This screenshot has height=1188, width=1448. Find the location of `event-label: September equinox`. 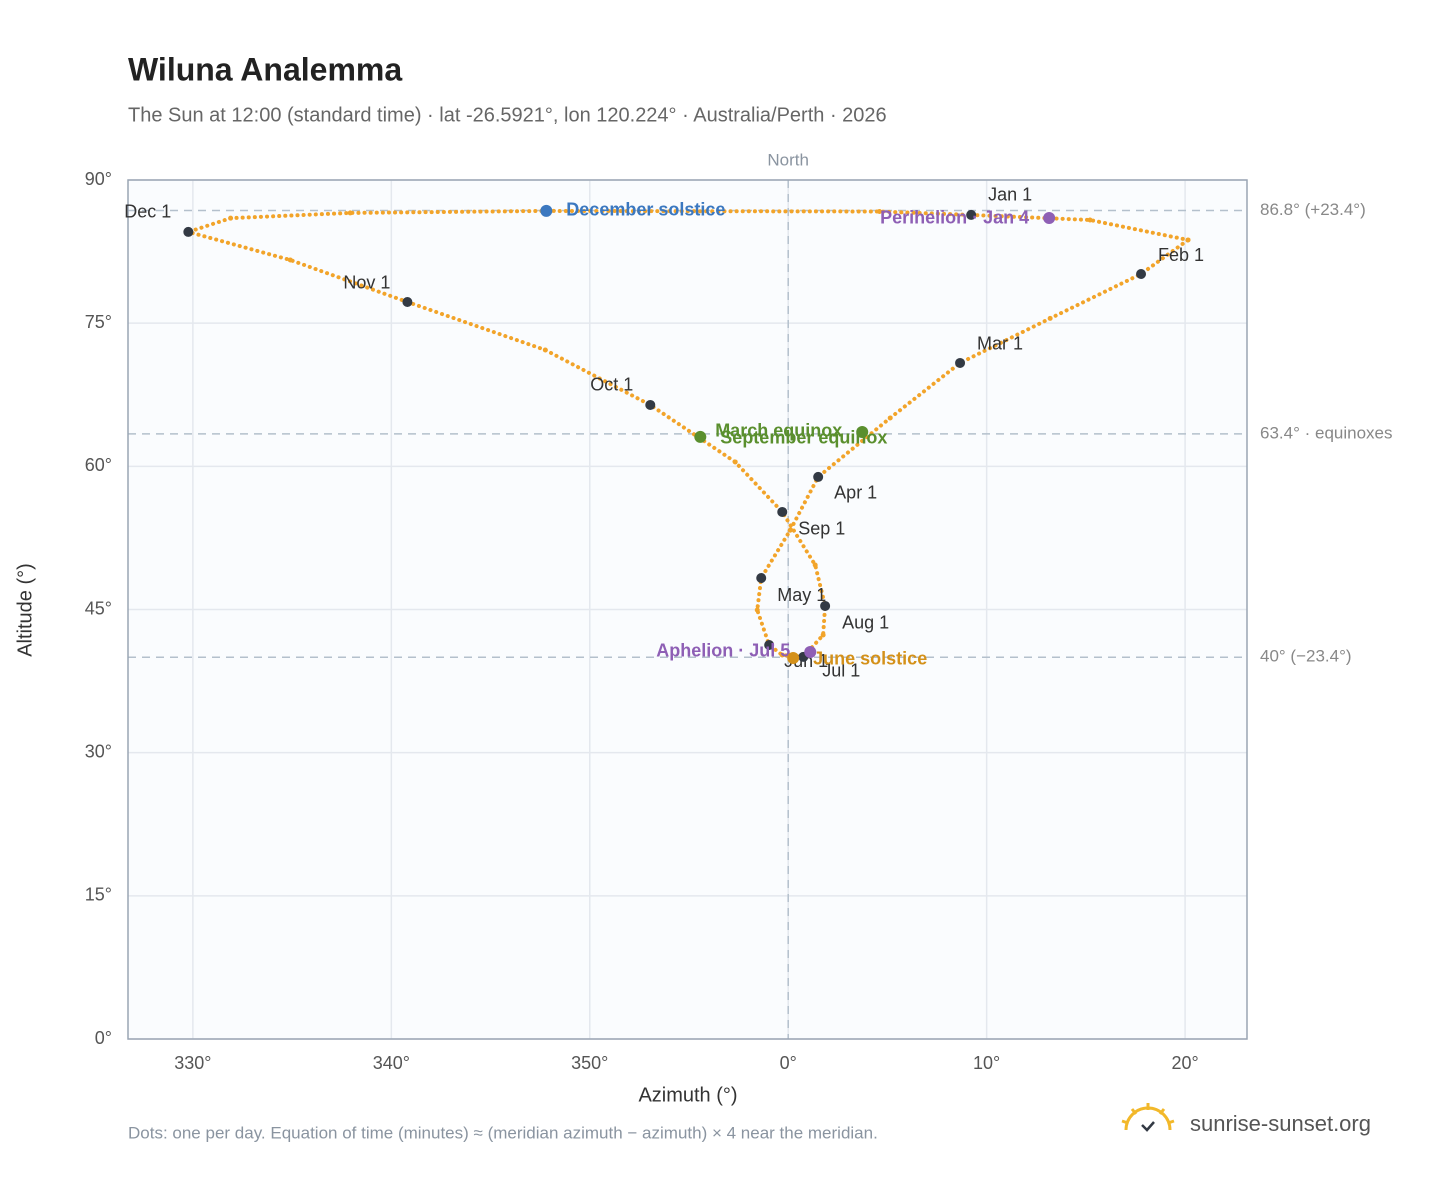

event-label: September equinox is located at coordinates (803, 438).